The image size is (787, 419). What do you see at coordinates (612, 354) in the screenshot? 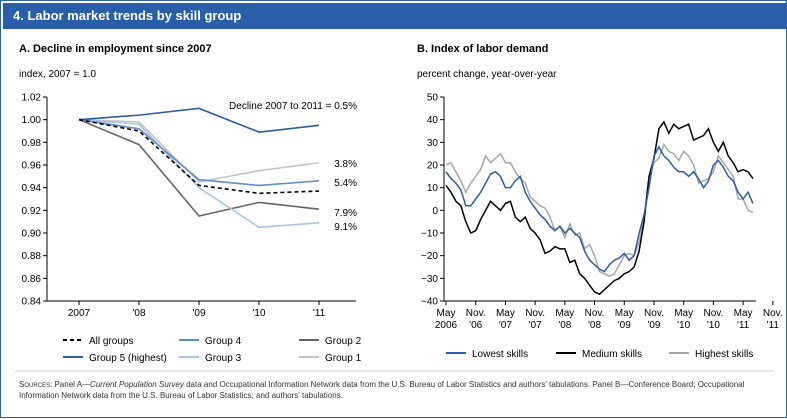
I see `panel-b-legend-label: Medium skills` at bounding box center [612, 354].